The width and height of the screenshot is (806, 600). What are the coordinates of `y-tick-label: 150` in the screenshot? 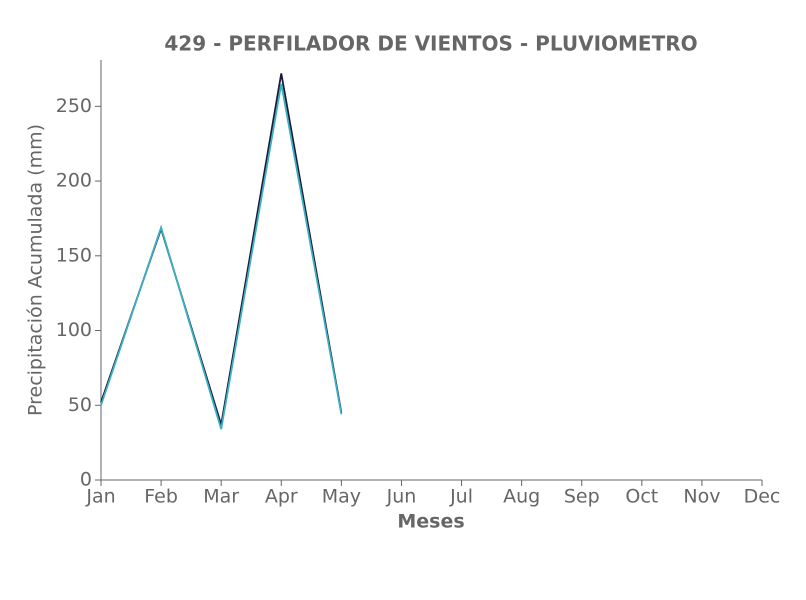 It's located at (74, 255).